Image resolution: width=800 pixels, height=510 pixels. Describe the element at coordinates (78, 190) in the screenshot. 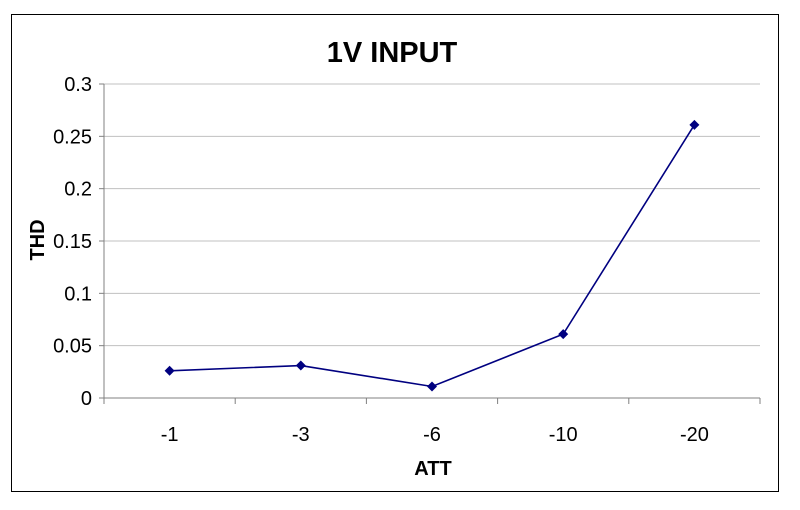

I see `y-tick-label-4: 0.2` at that location.